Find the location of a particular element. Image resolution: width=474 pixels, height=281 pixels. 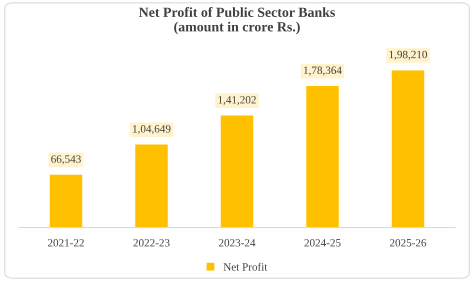

data-label: 66,543 is located at coordinates (66, 159).